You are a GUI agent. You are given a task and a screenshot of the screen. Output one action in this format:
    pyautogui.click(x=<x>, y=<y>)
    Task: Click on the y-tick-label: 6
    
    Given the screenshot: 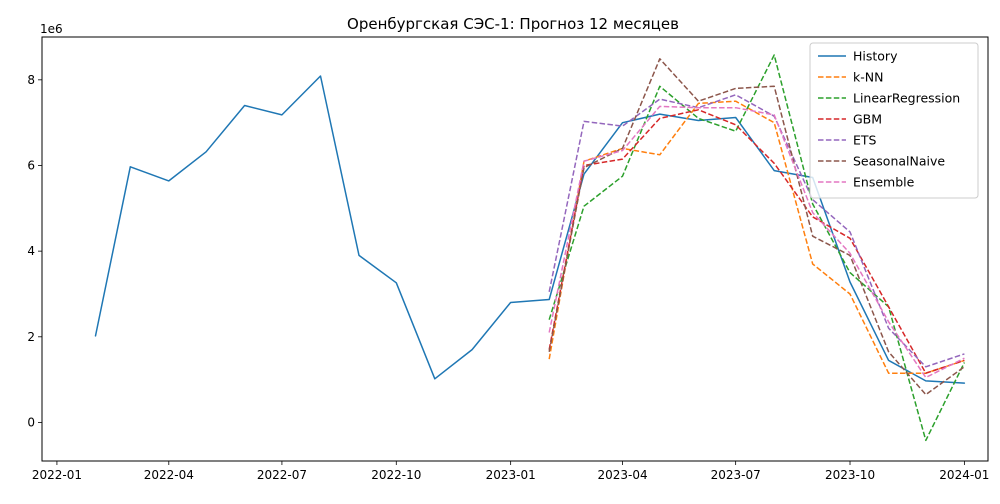 What is the action you would take?
    pyautogui.click(x=31, y=165)
    